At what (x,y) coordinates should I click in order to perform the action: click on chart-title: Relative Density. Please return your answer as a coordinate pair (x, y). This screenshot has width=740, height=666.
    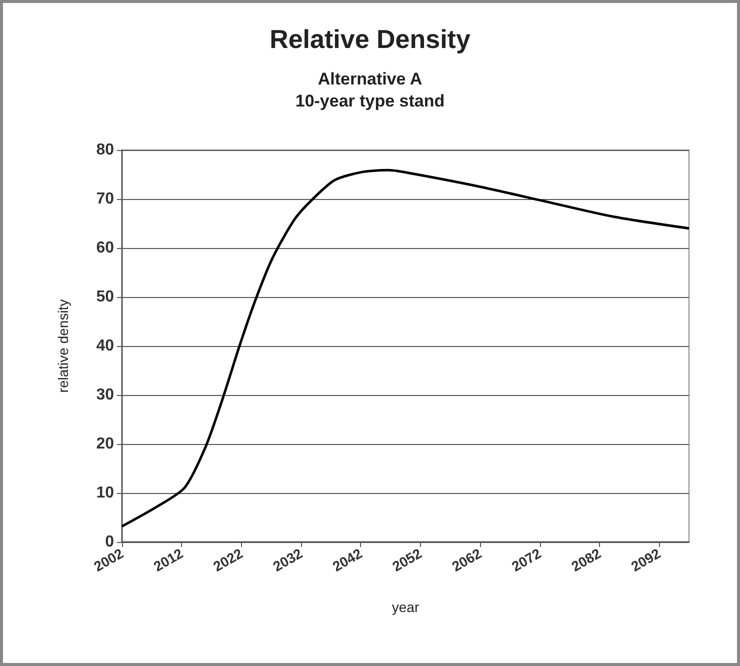
    Looking at the image, I should click on (370, 39).